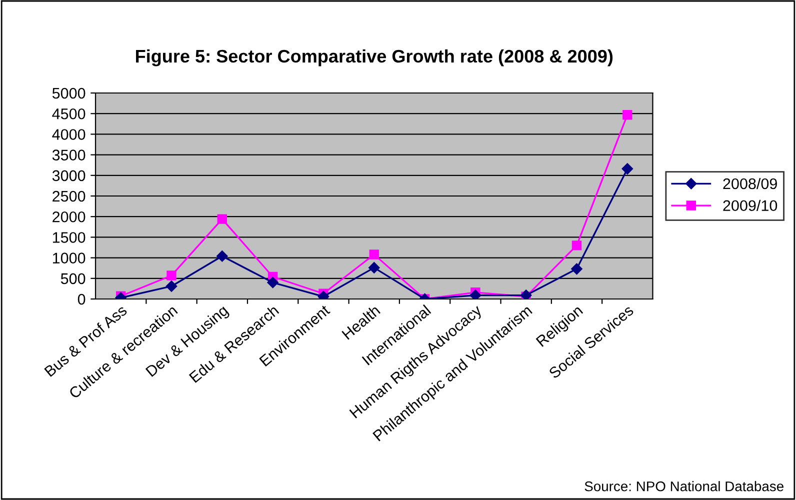 This screenshot has height=500, width=796. What do you see at coordinates (750, 184) in the screenshot?
I see `legend-label: 2008/09` at bounding box center [750, 184].